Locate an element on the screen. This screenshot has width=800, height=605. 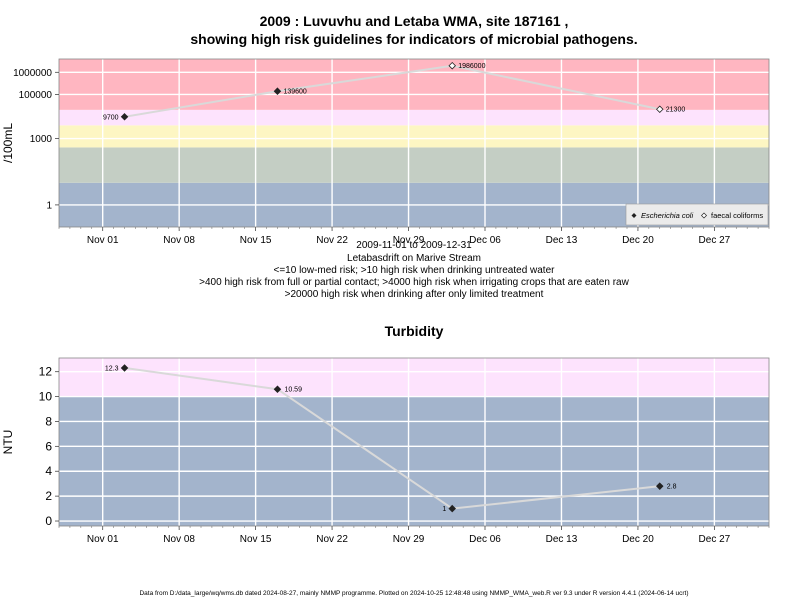
legend-ecoli-marker is located at coordinates (634, 215).